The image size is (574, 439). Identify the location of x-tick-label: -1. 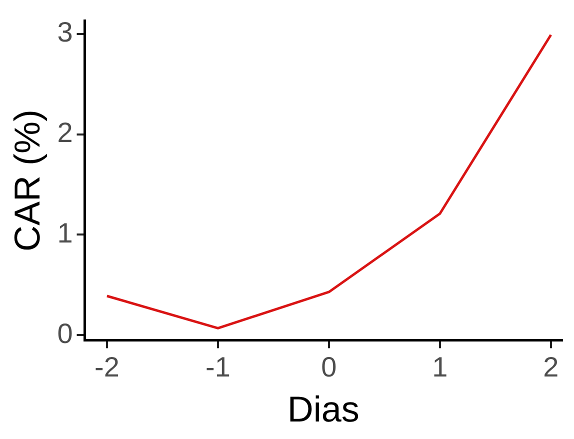
(218, 367).